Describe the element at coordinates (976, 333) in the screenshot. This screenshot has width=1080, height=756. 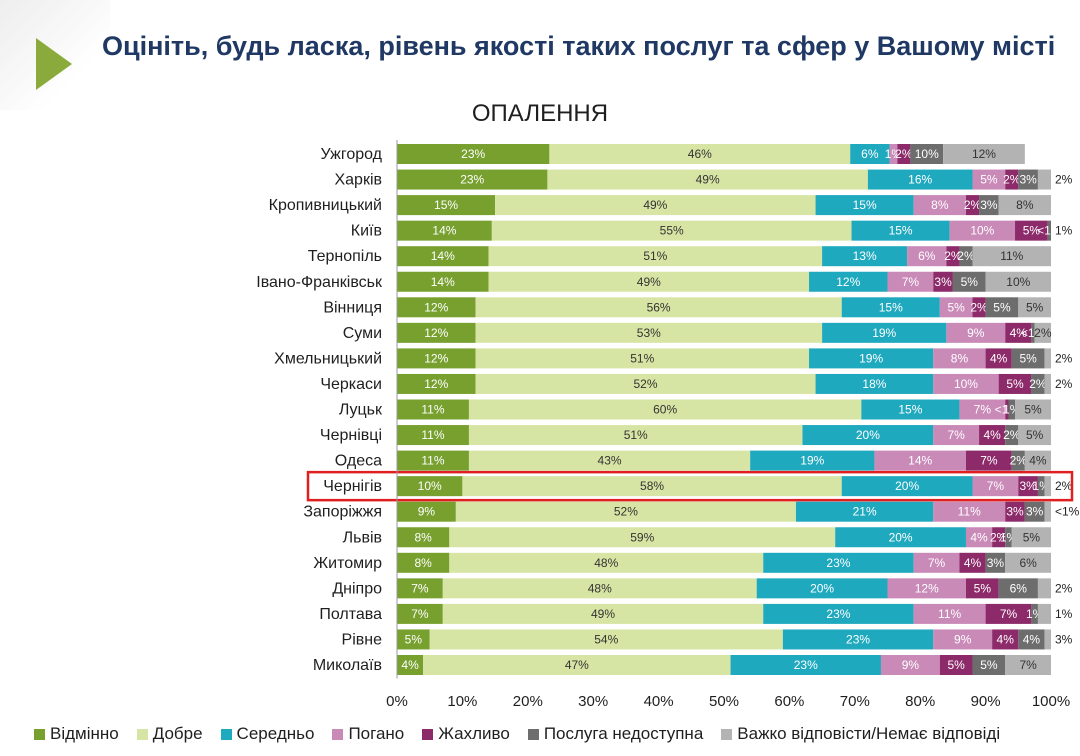
I see `data-label: 9%` at that location.